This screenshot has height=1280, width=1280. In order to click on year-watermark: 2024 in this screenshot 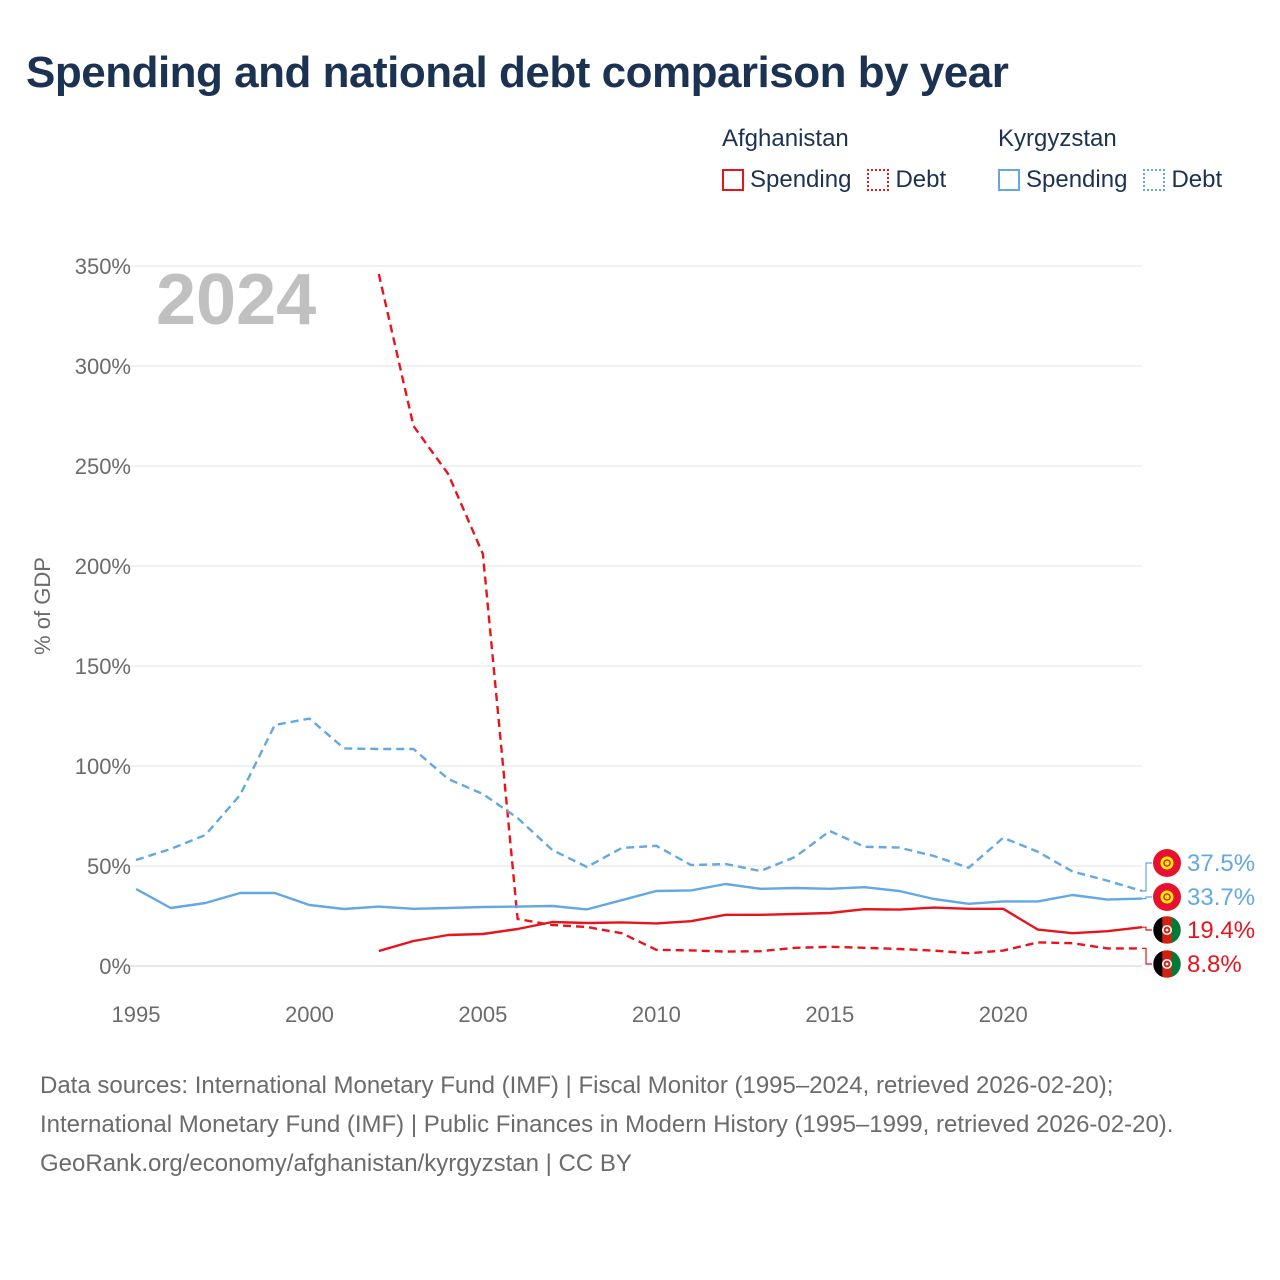, I will do `click(236, 300)`.